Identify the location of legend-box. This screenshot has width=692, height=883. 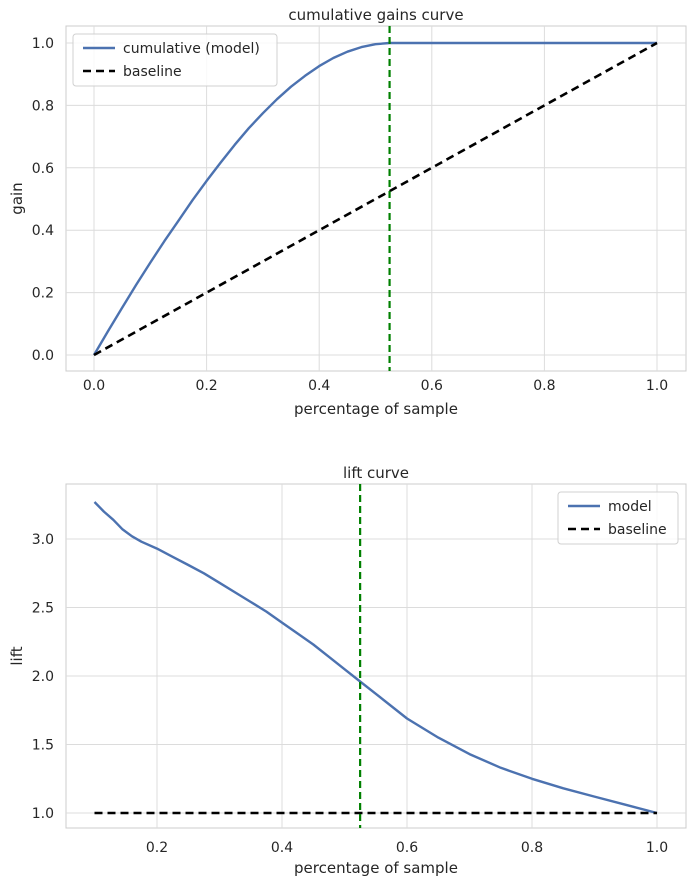
(175, 60).